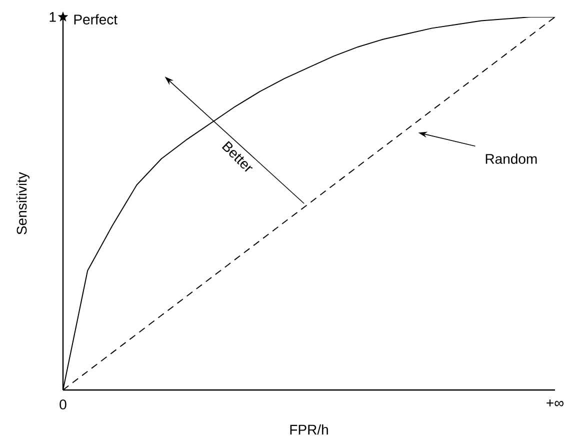  Describe the element at coordinates (96, 19) in the screenshot. I see `annotation: Perfect` at that location.